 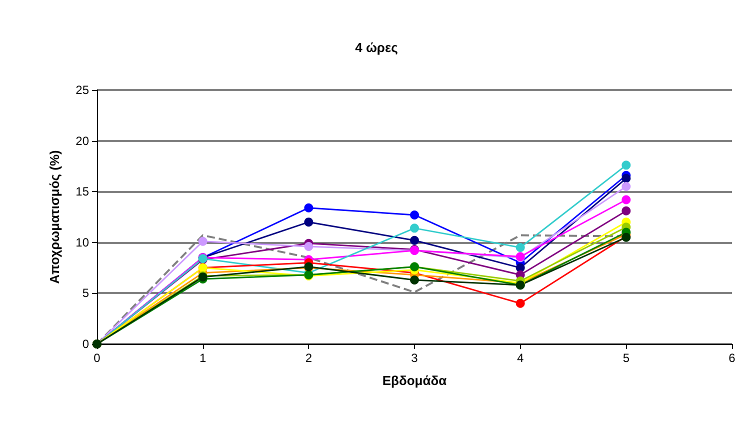 I want to click on x-tick-label: 2, so click(x=308, y=358).